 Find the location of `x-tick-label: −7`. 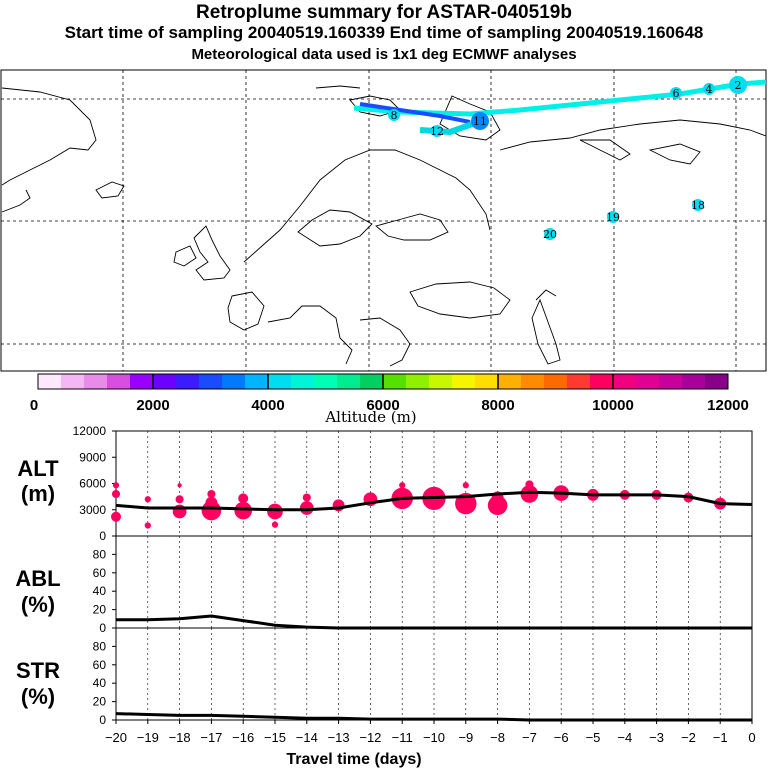

x-tick-label: −7 is located at coordinates (529, 737).